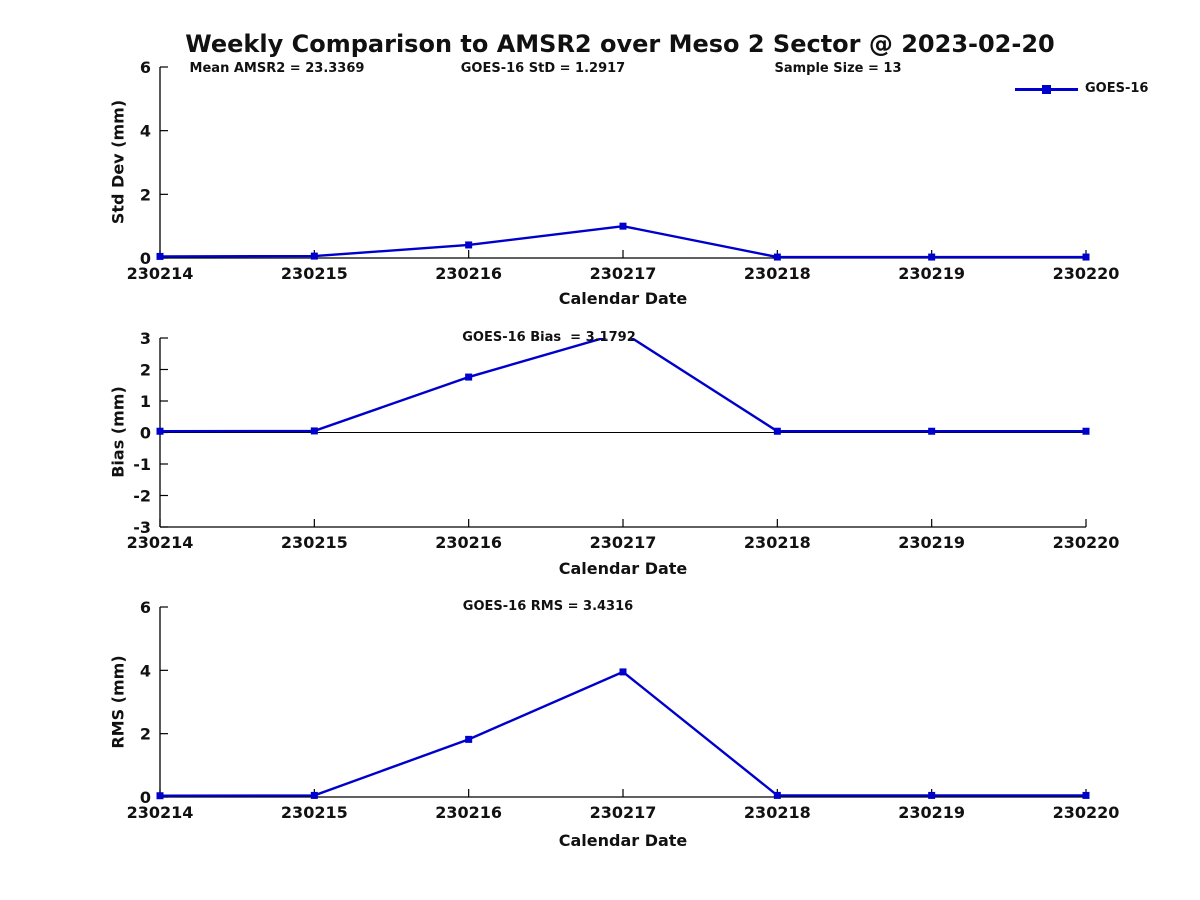 This screenshot has width=1200, height=900. Describe the element at coordinates (548, 606) in the screenshot. I see `rms-annotation: GOES-16 RMS = 3.4316` at that location.